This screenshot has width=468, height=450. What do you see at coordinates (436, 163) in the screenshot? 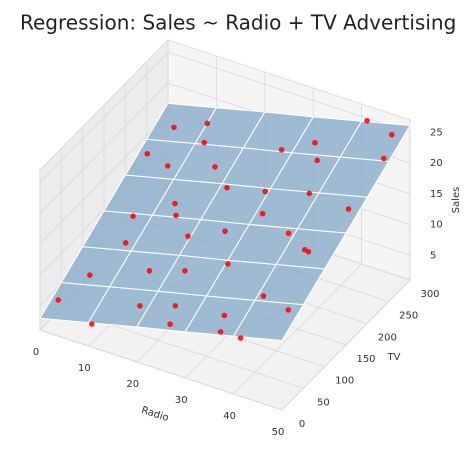
I see `z-tick-label: 20` at bounding box center [436, 163].